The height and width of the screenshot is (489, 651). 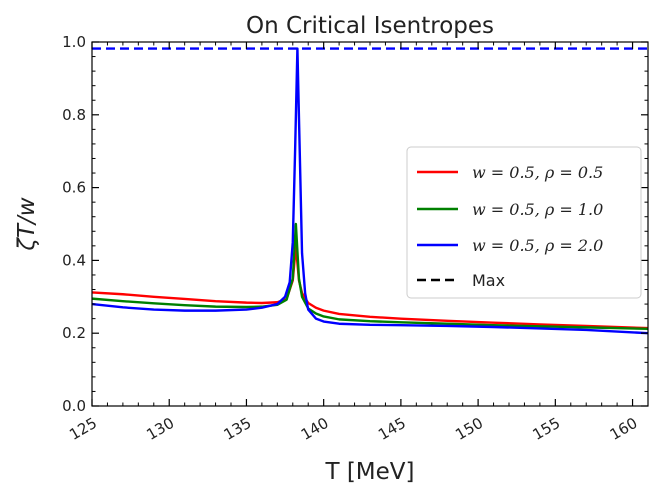 I want to click on legend-label-0: w = 0.5, ρ = 0.5, so click(x=537, y=172).